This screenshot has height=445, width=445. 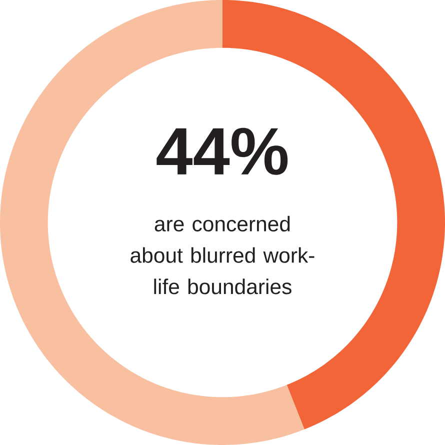 What do you see at coordinates (222, 151) in the screenshot?
I see `data-label: 44%` at bounding box center [222, 151].